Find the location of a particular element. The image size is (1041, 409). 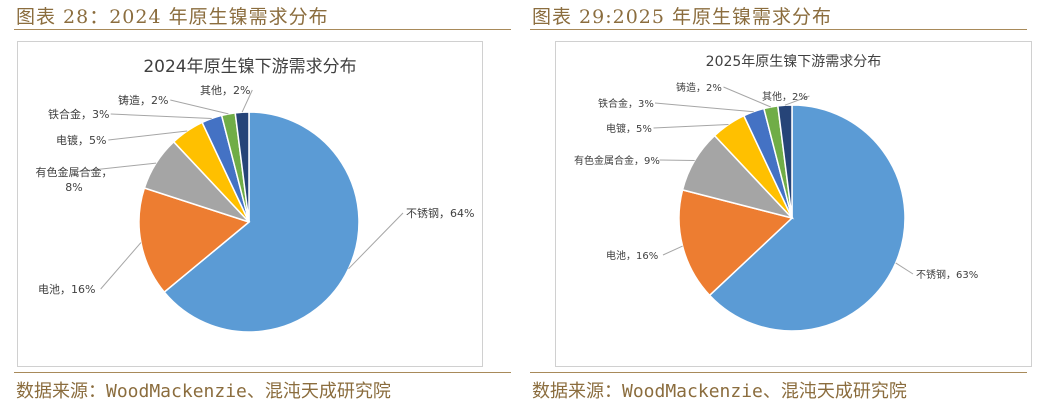

source-note-right: 数据来源：WoodMackenzie、混沌天成研究院 is located at coordinates (719, 391).